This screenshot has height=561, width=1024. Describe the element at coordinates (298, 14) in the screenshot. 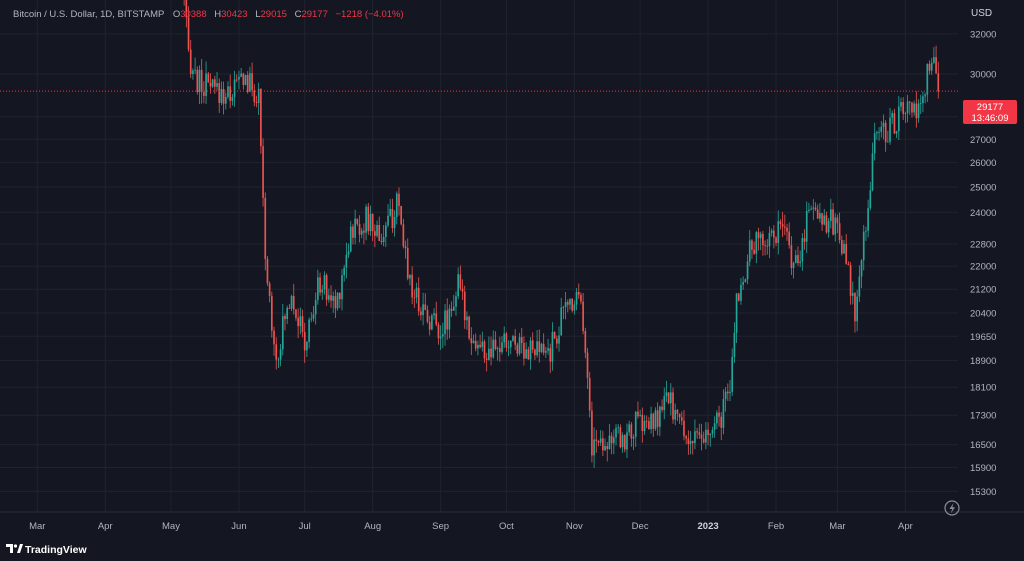

I see `close-label: C` at that location.